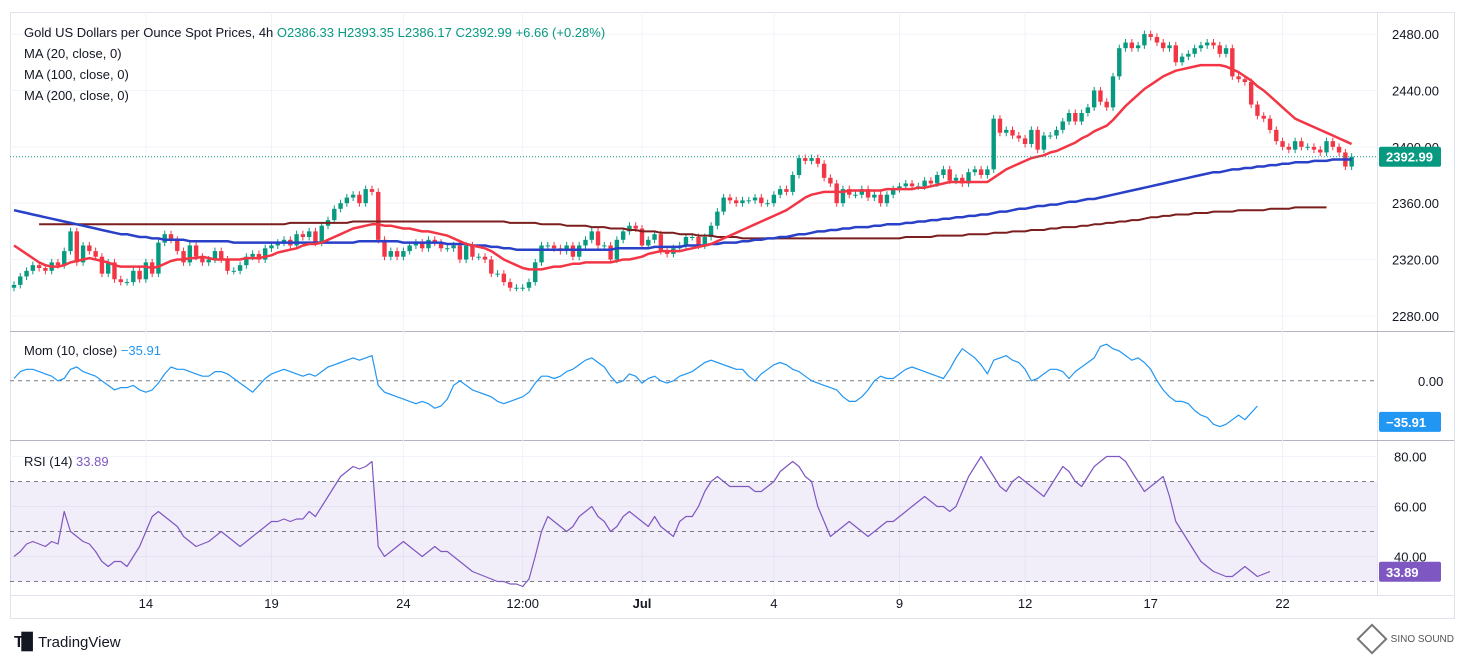 The width and height of the screenshot is (1466, 669). I want to click on rsi-value-tag-text: 33.89, so click(1402, 572).